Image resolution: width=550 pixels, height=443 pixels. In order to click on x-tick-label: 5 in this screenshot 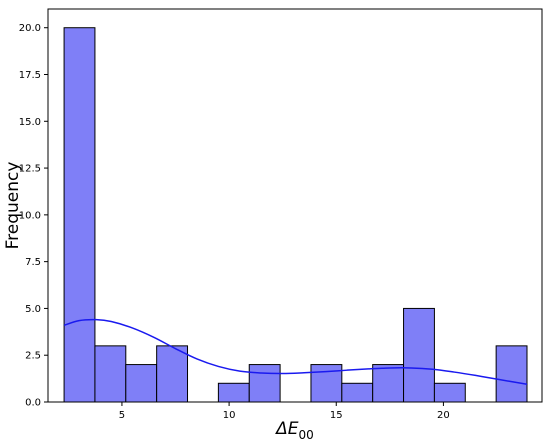, I will do `click(122, 415)`.